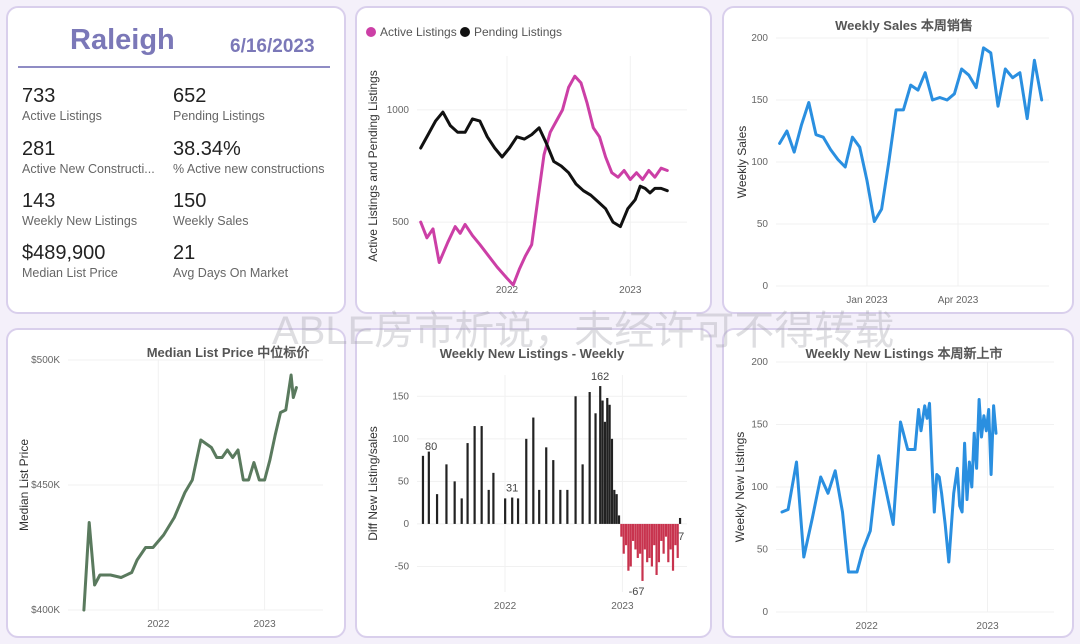 The width and height of the screenshot is (1080, 644). I want to click on y-tick-label: 1000, so click(398, 110).